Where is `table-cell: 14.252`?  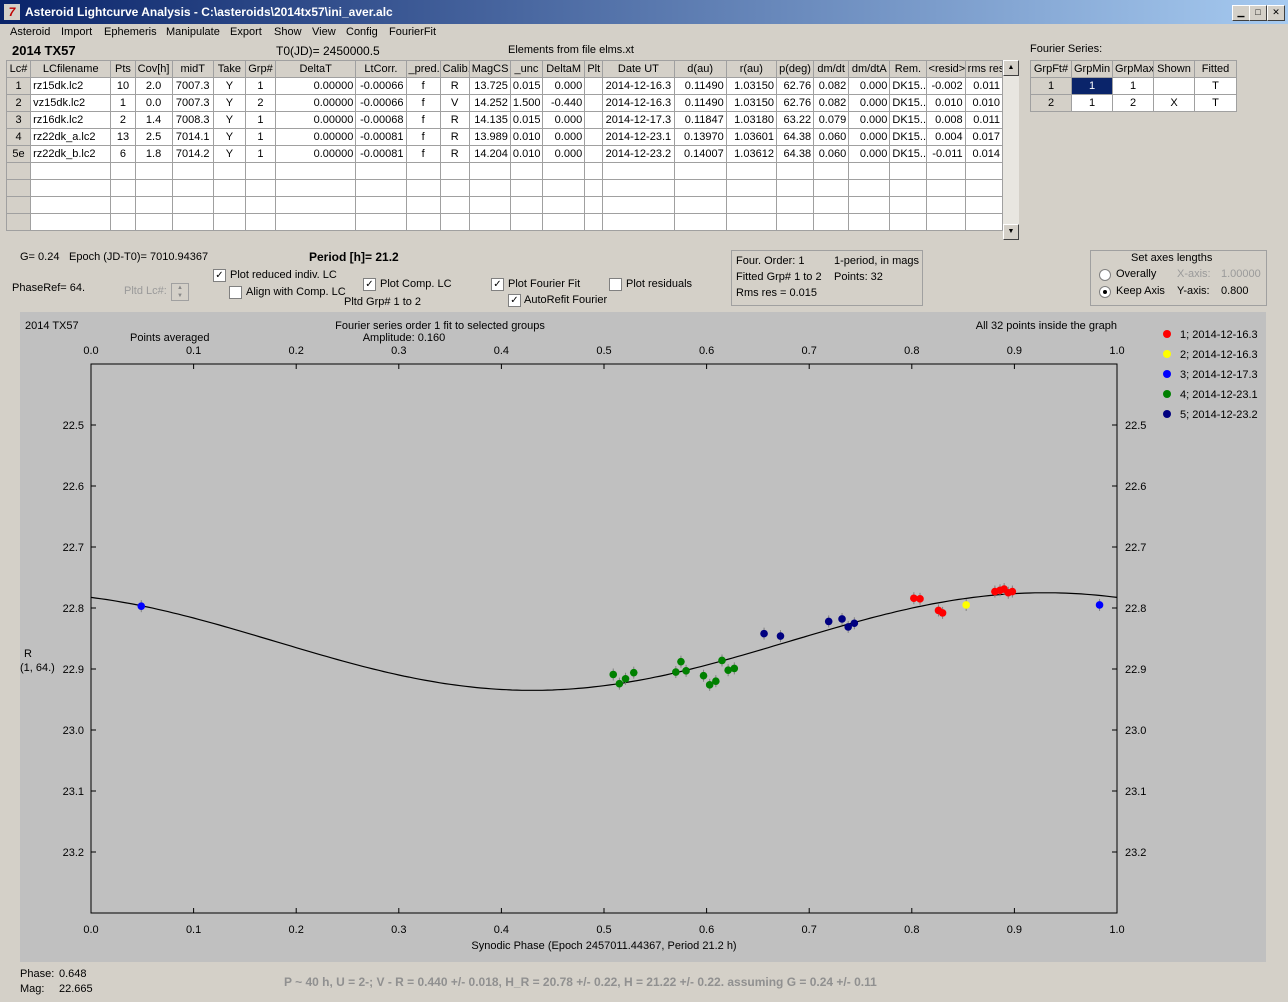 table-cell: 14.252 is located at coordinates (489, 103).